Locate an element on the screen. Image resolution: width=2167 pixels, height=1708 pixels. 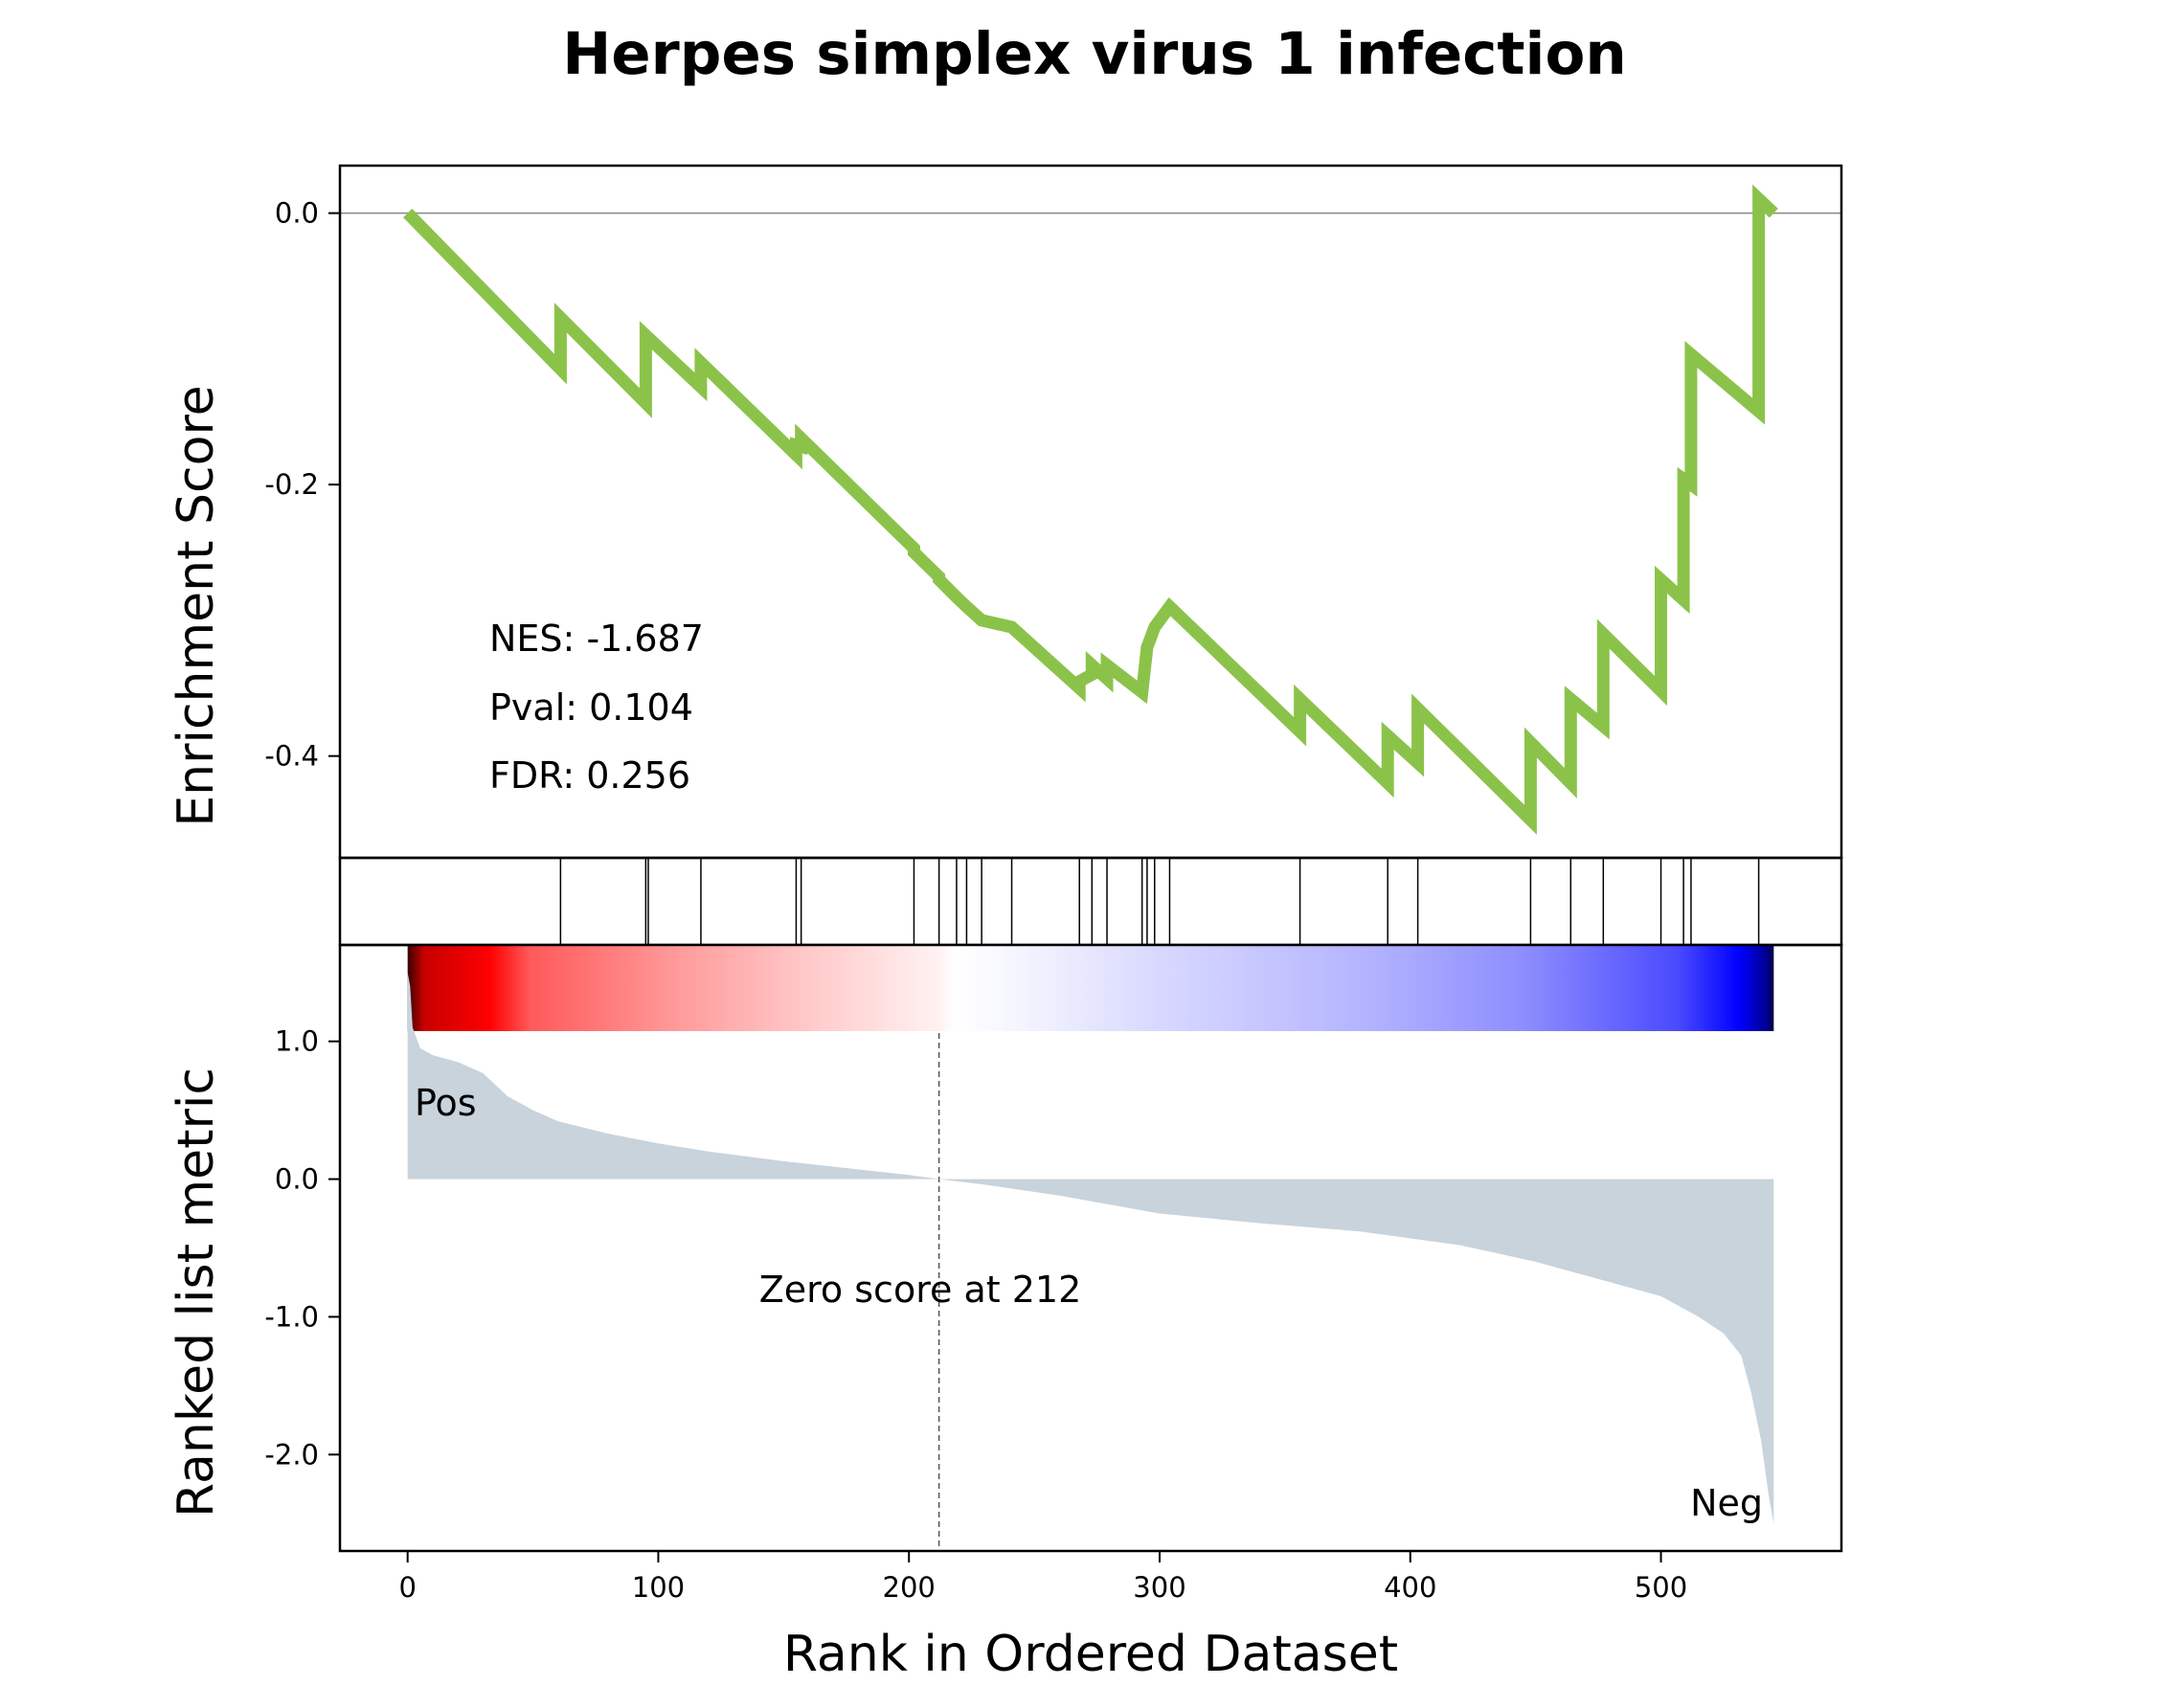
metric-y-tick-label: 0.0 is located at coordinates (297, 1179).